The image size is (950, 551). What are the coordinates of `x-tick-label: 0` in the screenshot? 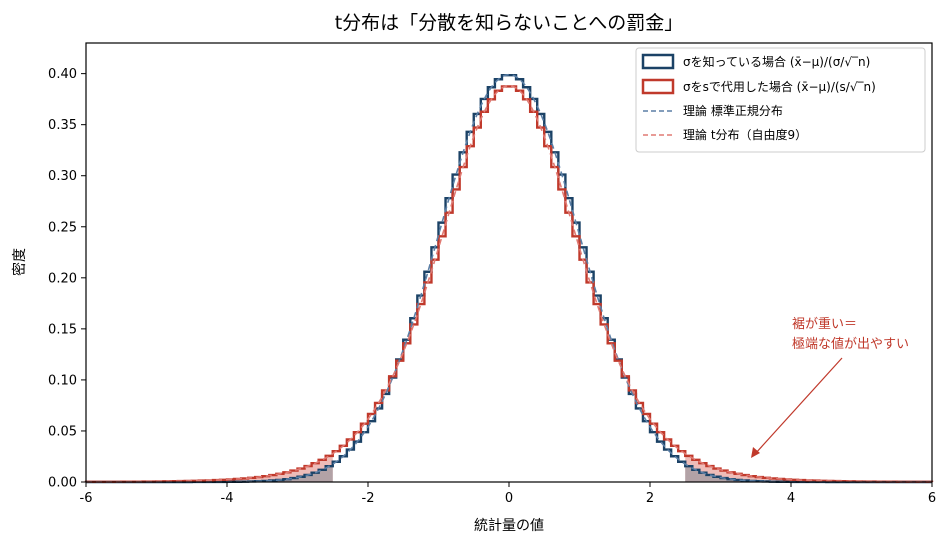 It's located at (509, 498).